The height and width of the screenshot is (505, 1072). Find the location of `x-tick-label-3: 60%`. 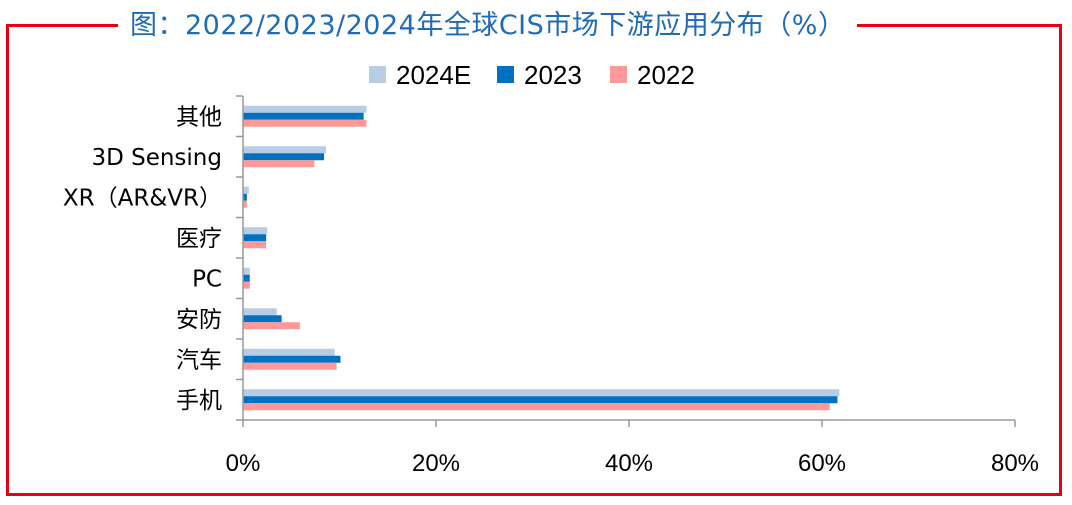

x-tick-label-3: 60% is located at coordinates (822, 463).